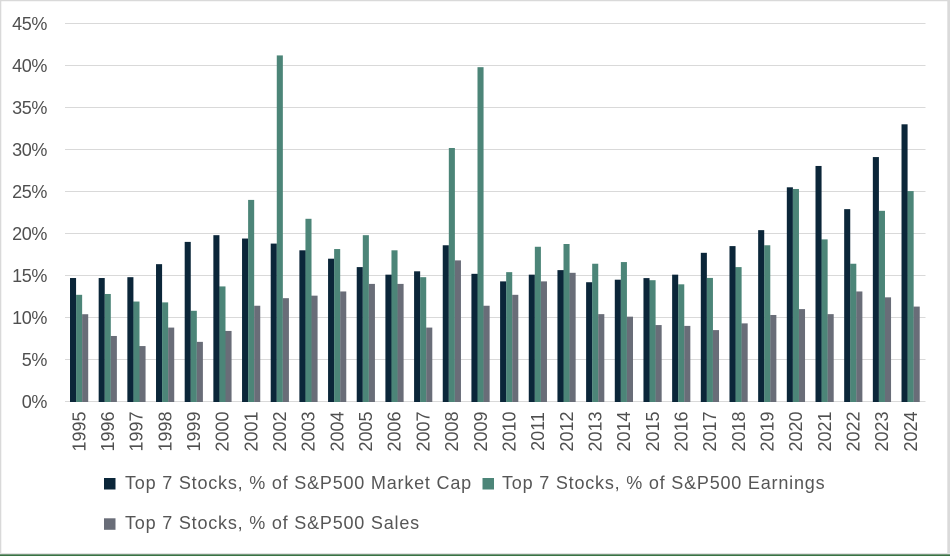  Describe the element at coordinates (337, 431) in the screenshot. I see `svg-text: 2004` at that location.